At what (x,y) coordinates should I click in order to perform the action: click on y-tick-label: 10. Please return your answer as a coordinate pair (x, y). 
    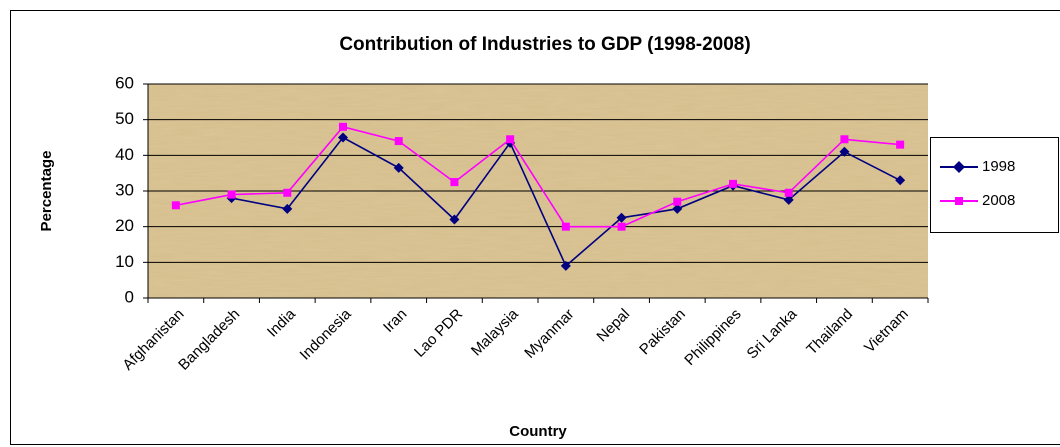
    Looking at the image, I should click on (124, 261).